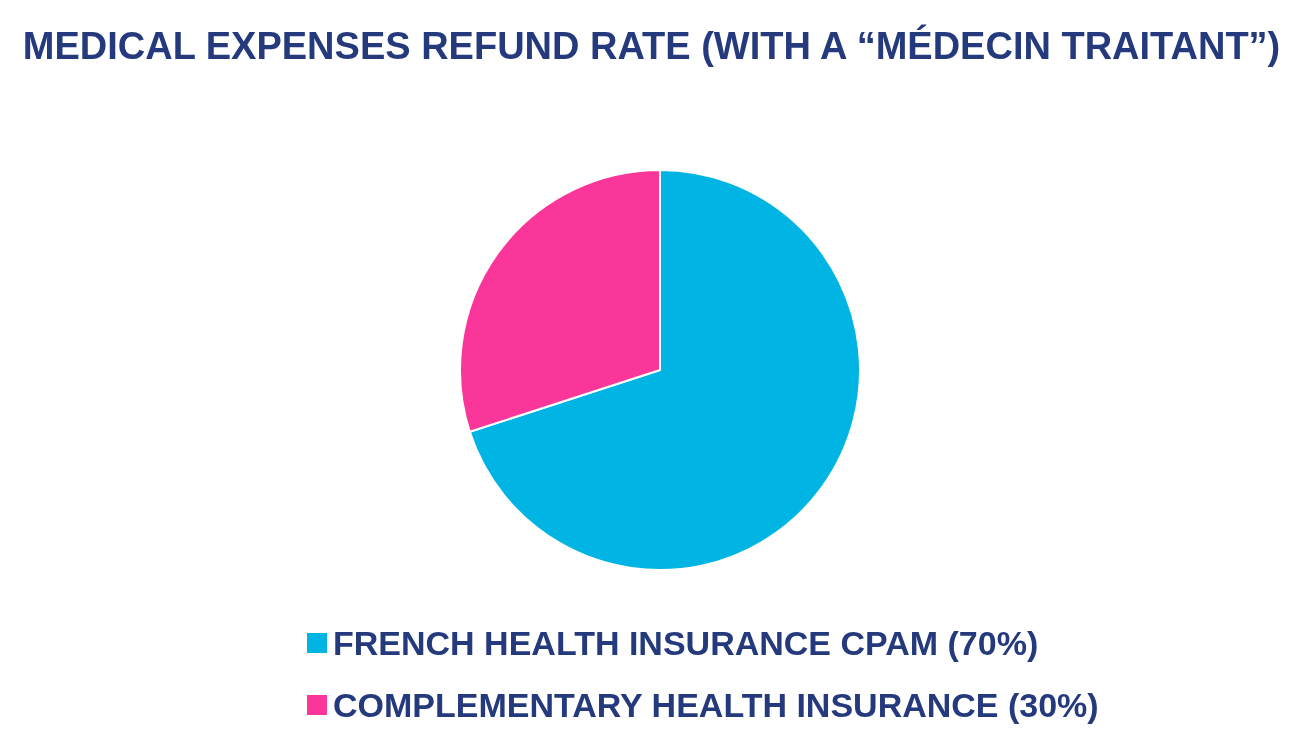 Image resolution: width=1303 pixels, height=747 pixels. What do you see at coordinates (686, 643) in the screenshot?
I see `legend-label: FRENCH HEALTH INSURANCE CPAM (70%)` at bounding box center [686, 643].